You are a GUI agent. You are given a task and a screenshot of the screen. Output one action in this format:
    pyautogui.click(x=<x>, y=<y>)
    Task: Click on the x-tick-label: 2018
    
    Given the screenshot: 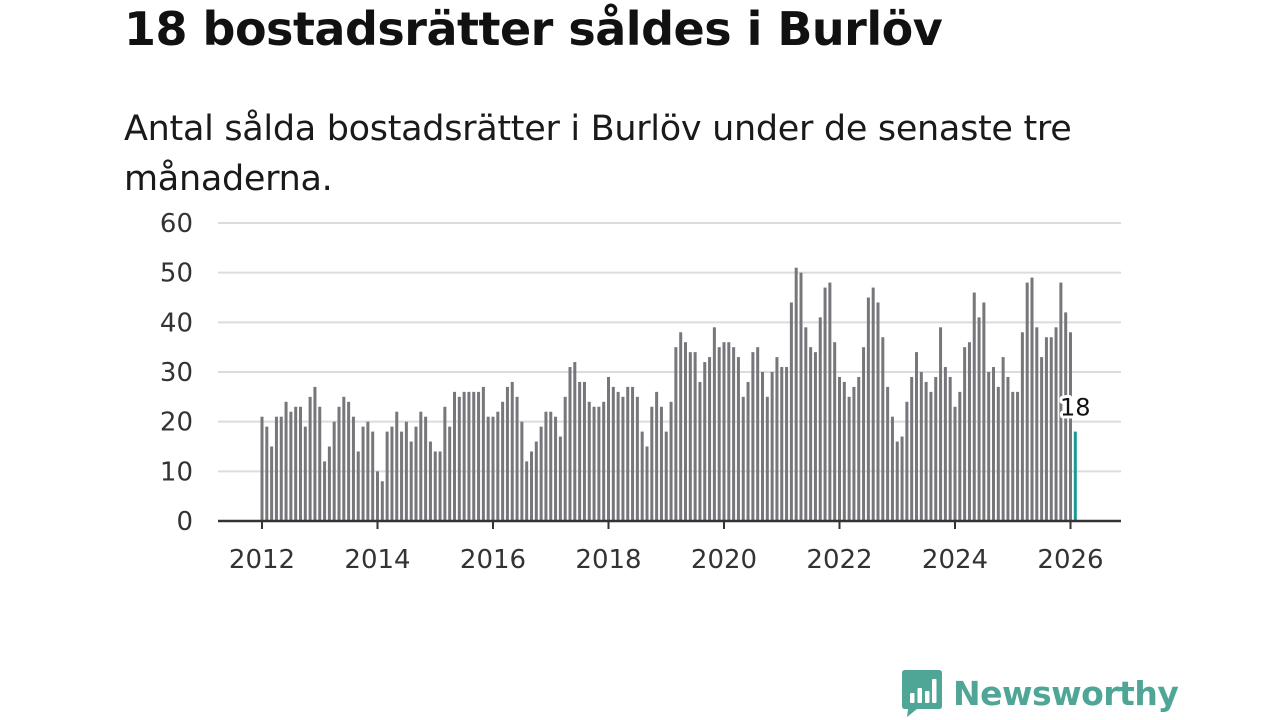 What is the action you would take?
    pyautogui.click(x=608, y=560)
    